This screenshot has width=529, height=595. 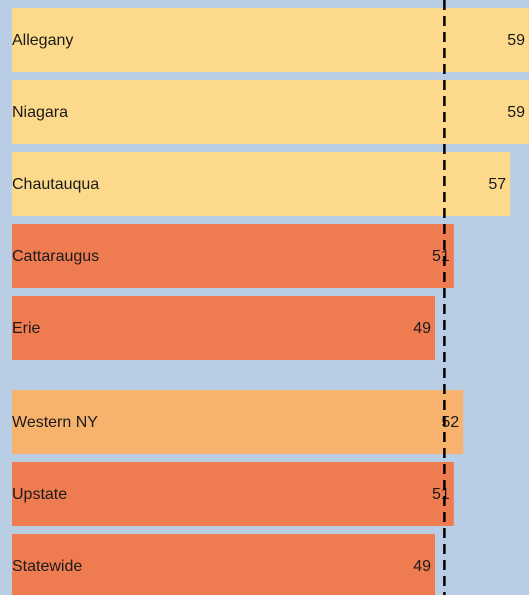 What do you see at coordinates (39, 494) in the screenshot?
I see `category-label: Upstate` at bounding box center [39, 494].